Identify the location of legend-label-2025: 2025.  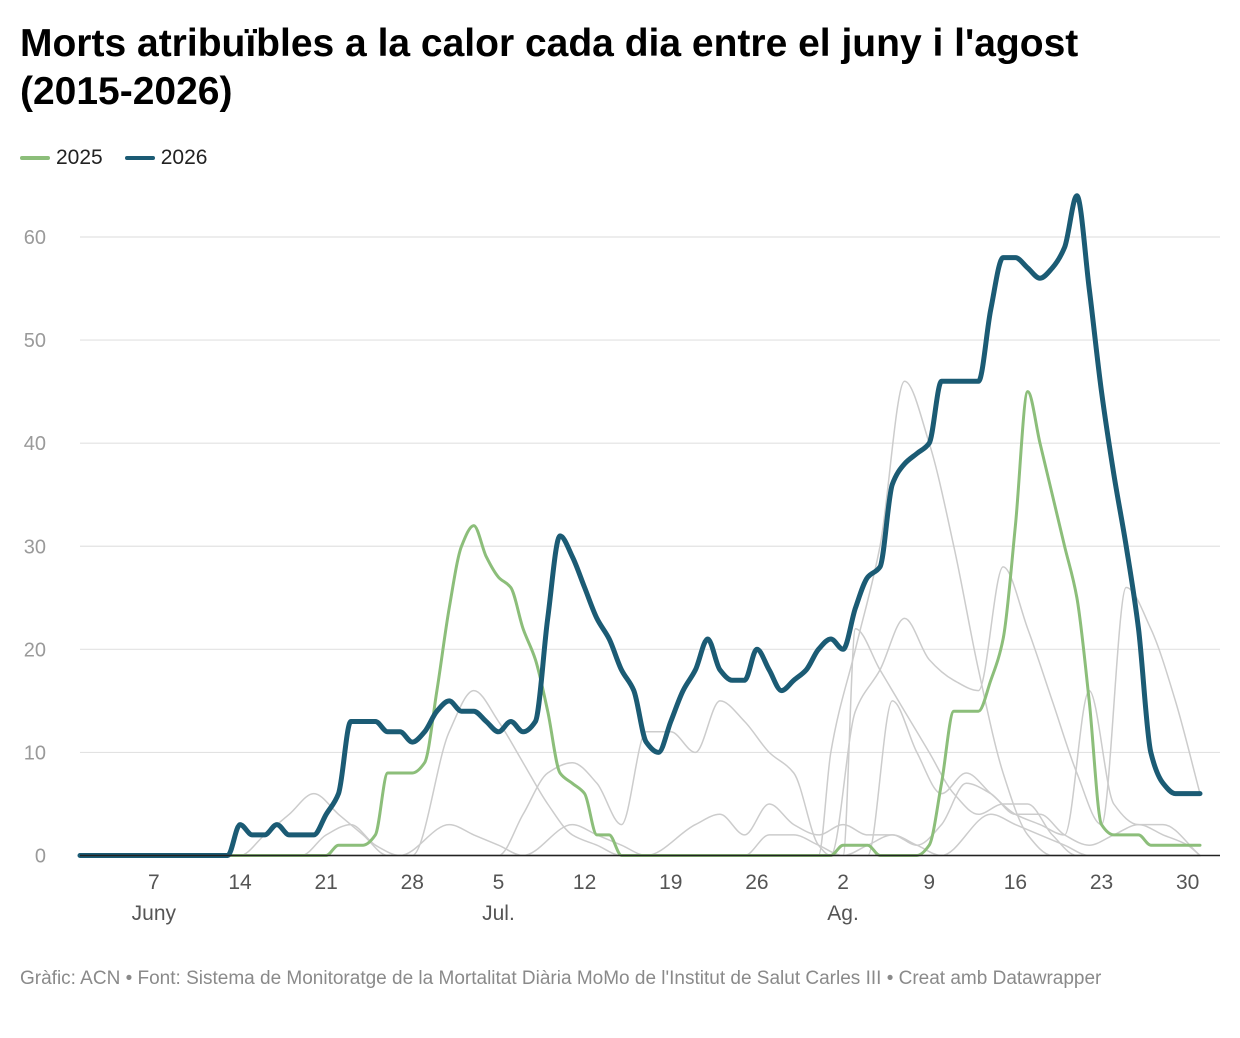
(79, 157).